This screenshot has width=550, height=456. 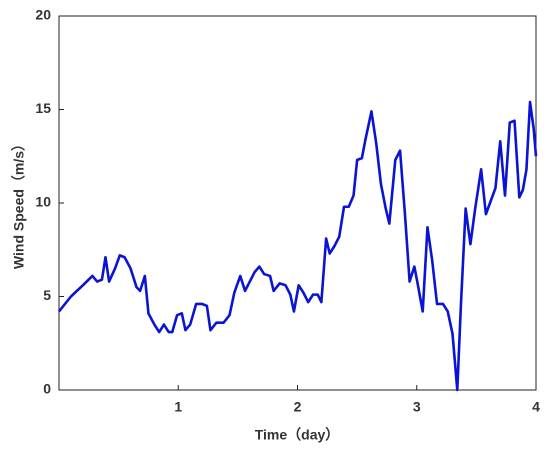 What do you see at coordinates (43, 202) in the screenshot?
I see `y-tick-label: 10` at bounding box center [43, 202].